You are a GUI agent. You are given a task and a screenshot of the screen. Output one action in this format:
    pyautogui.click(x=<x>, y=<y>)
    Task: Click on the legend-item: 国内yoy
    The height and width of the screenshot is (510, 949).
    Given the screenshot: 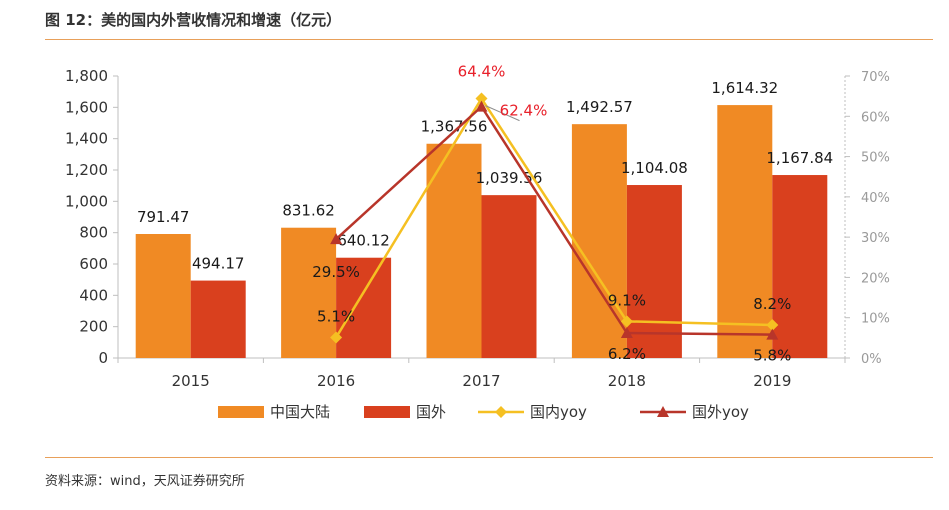 What is the action you would take?
    pyautogui.click(x=532, y=412)
    